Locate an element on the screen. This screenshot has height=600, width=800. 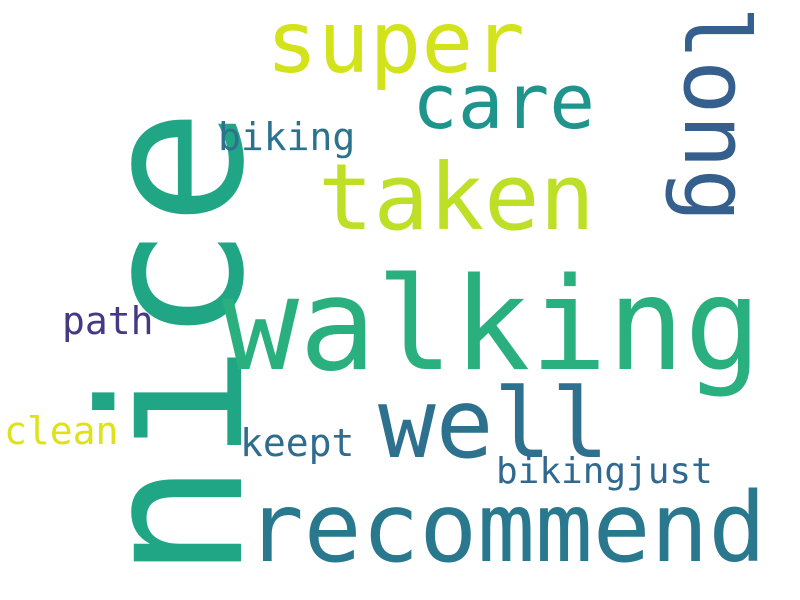
word-keept: keept is located at coordinates (297, 443).